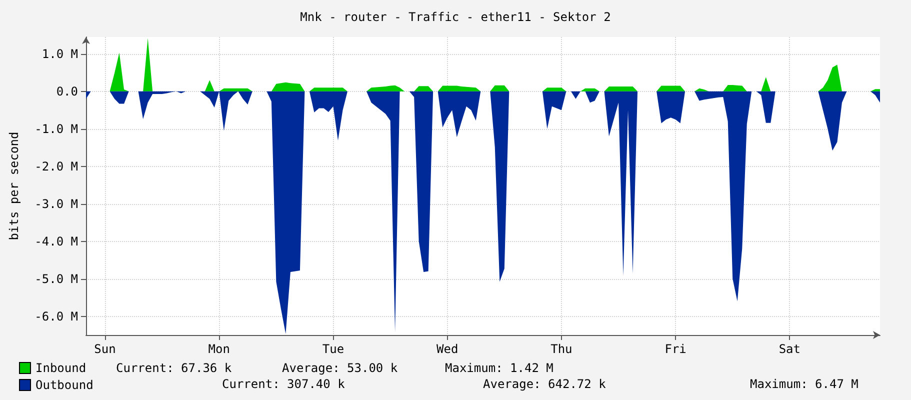 This screenshot has width=911, height=400. What do you see at coordinates (447, 349) in the screenshot?
I see `x-tick-label: Wed` at bounding box center [447, 349].